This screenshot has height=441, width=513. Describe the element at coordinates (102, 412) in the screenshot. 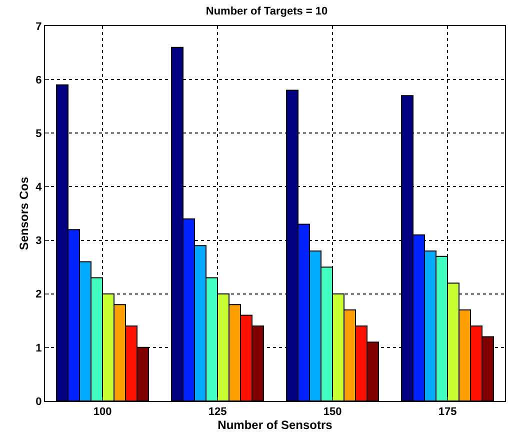

I see `x-tick-label: 100` at that location.